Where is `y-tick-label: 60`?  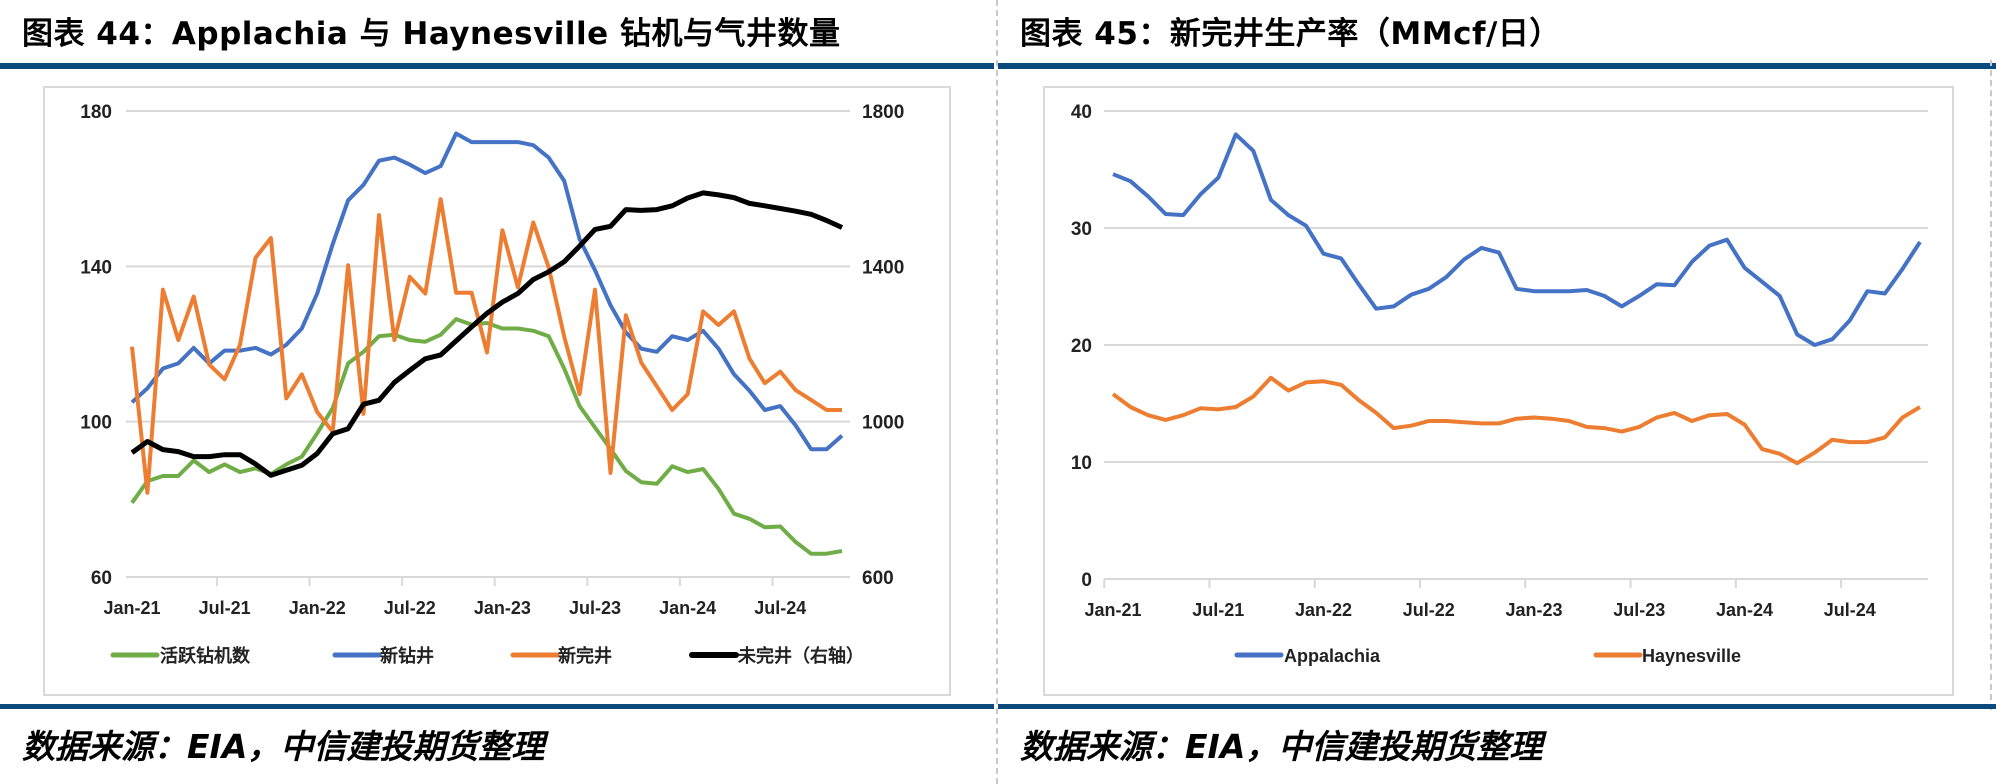 y-tick-label: 60 is located at coordinates (101, 578).